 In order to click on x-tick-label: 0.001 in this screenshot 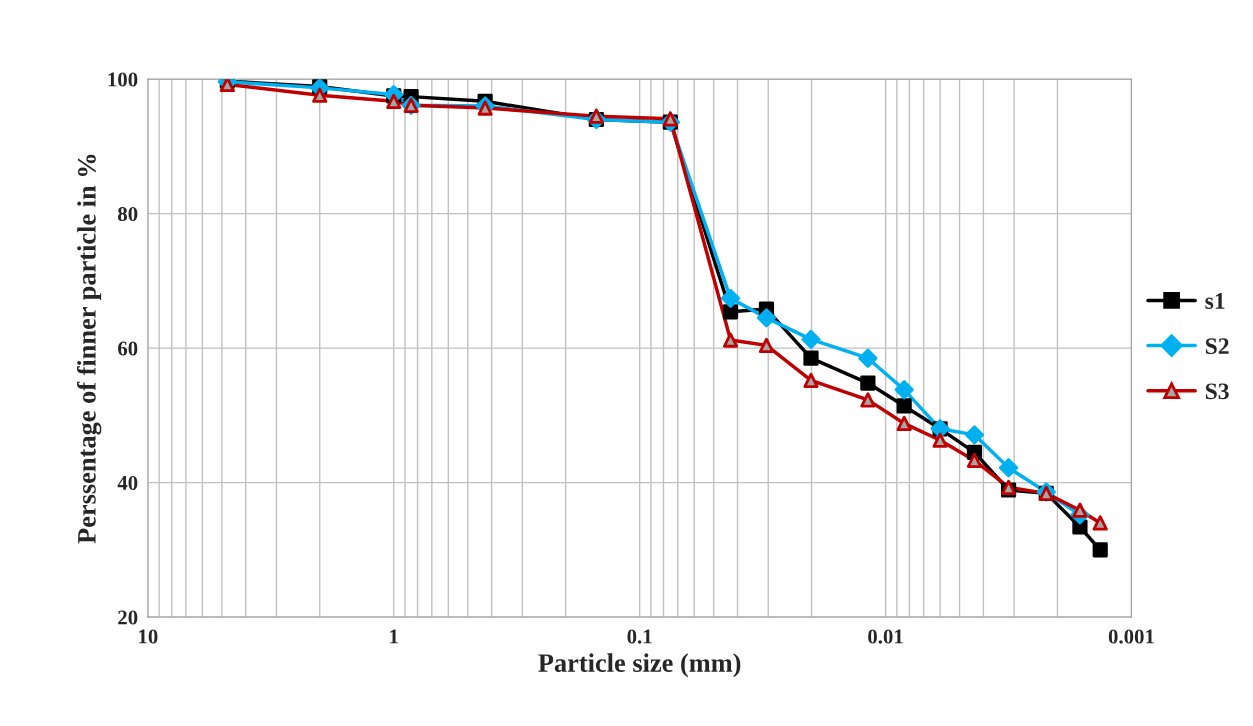, I will do `click(1131, 636)`.